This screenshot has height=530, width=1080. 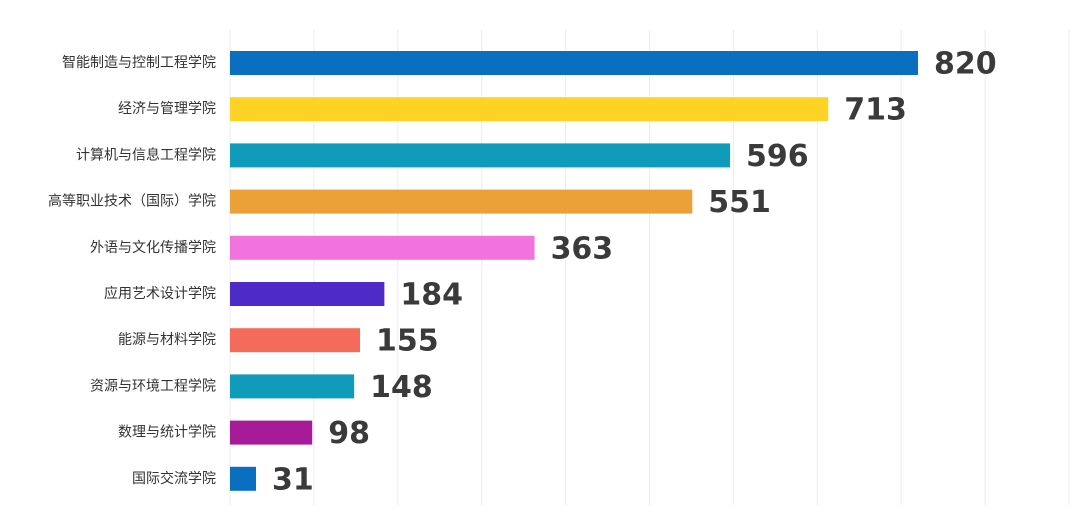 I want to click on value-label: 98, so click(x=349, y=433).